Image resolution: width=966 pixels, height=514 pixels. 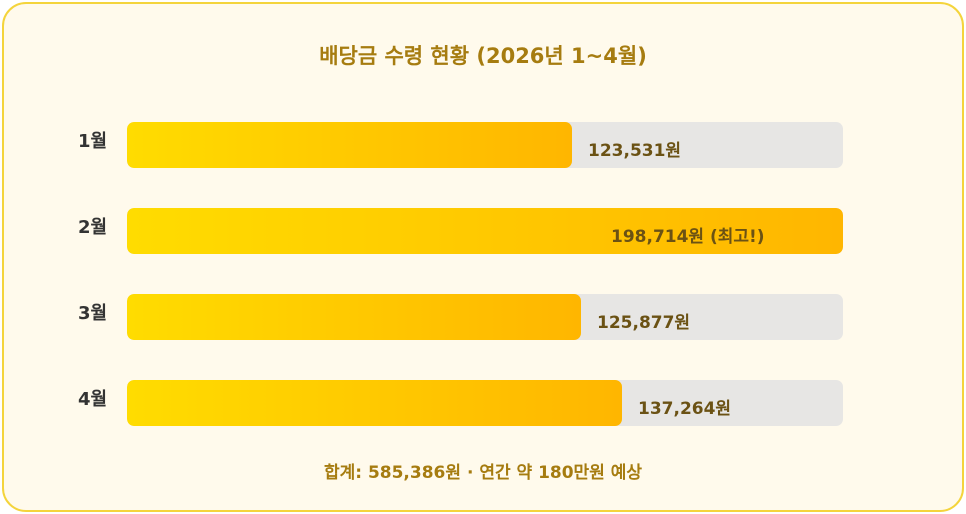 I want to click on bar-row-3: 3월 125,877원, so click(x=483, y=318).